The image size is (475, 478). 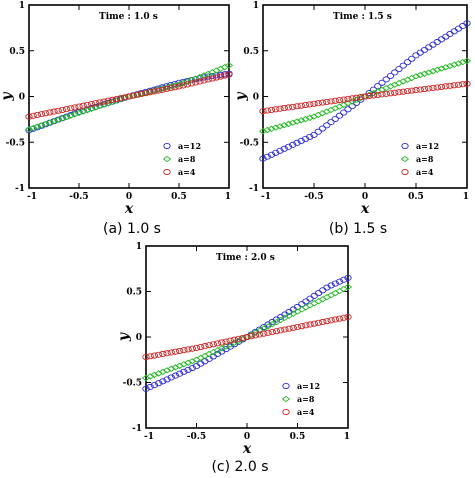 I want to click on y-tick-label: 0, so click(x=22, y=98).